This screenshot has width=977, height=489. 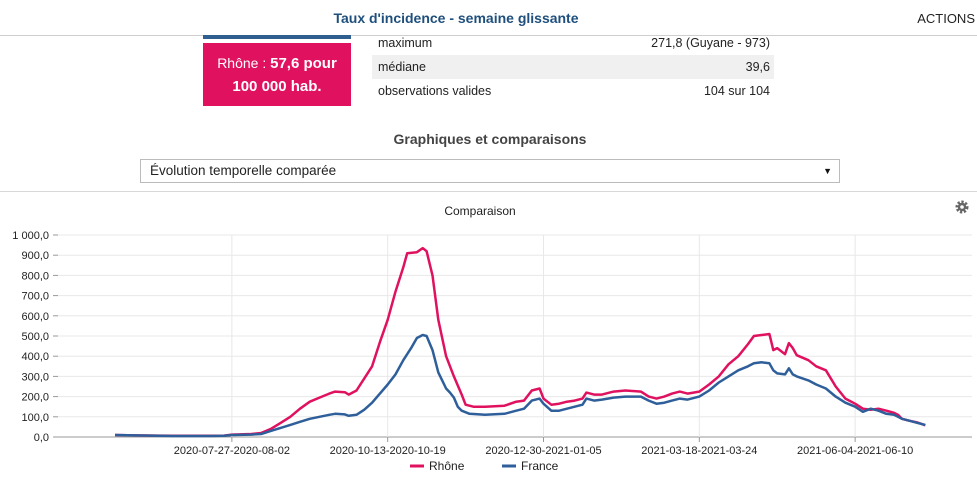 I want to click on stat-row-valid: observations valides 104 sur 104, so click(x=573, y=91).